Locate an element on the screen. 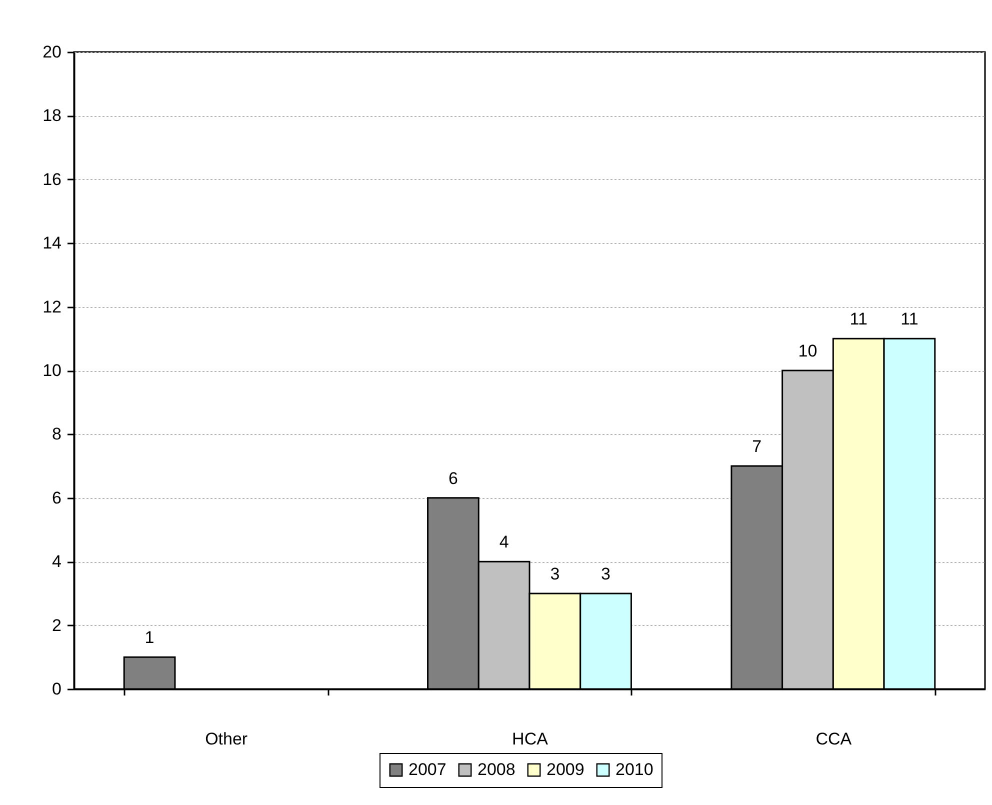 The width and height of the screenshot is (992, 805). x-tick-label: Other is located at coordinates (226, 739).